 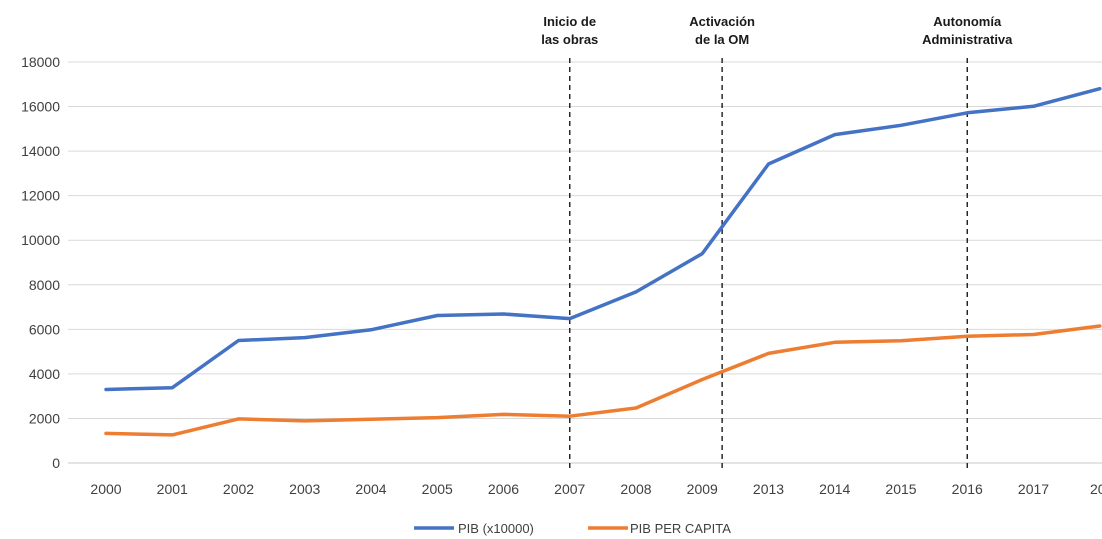 What do you see at coordinates (40, 62) in the screenshot?
I see `y-tick-label: 18000` at bounding box center [40, 62].